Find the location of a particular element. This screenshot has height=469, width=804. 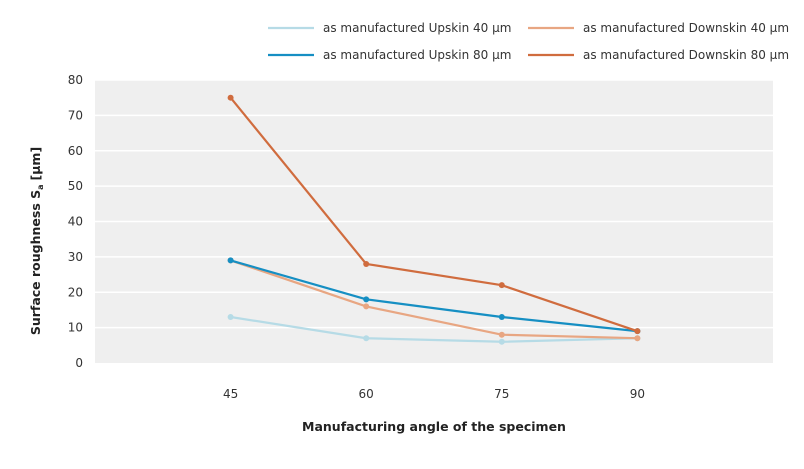

y-tick-label: 50 is located at coordinates (75, 186).